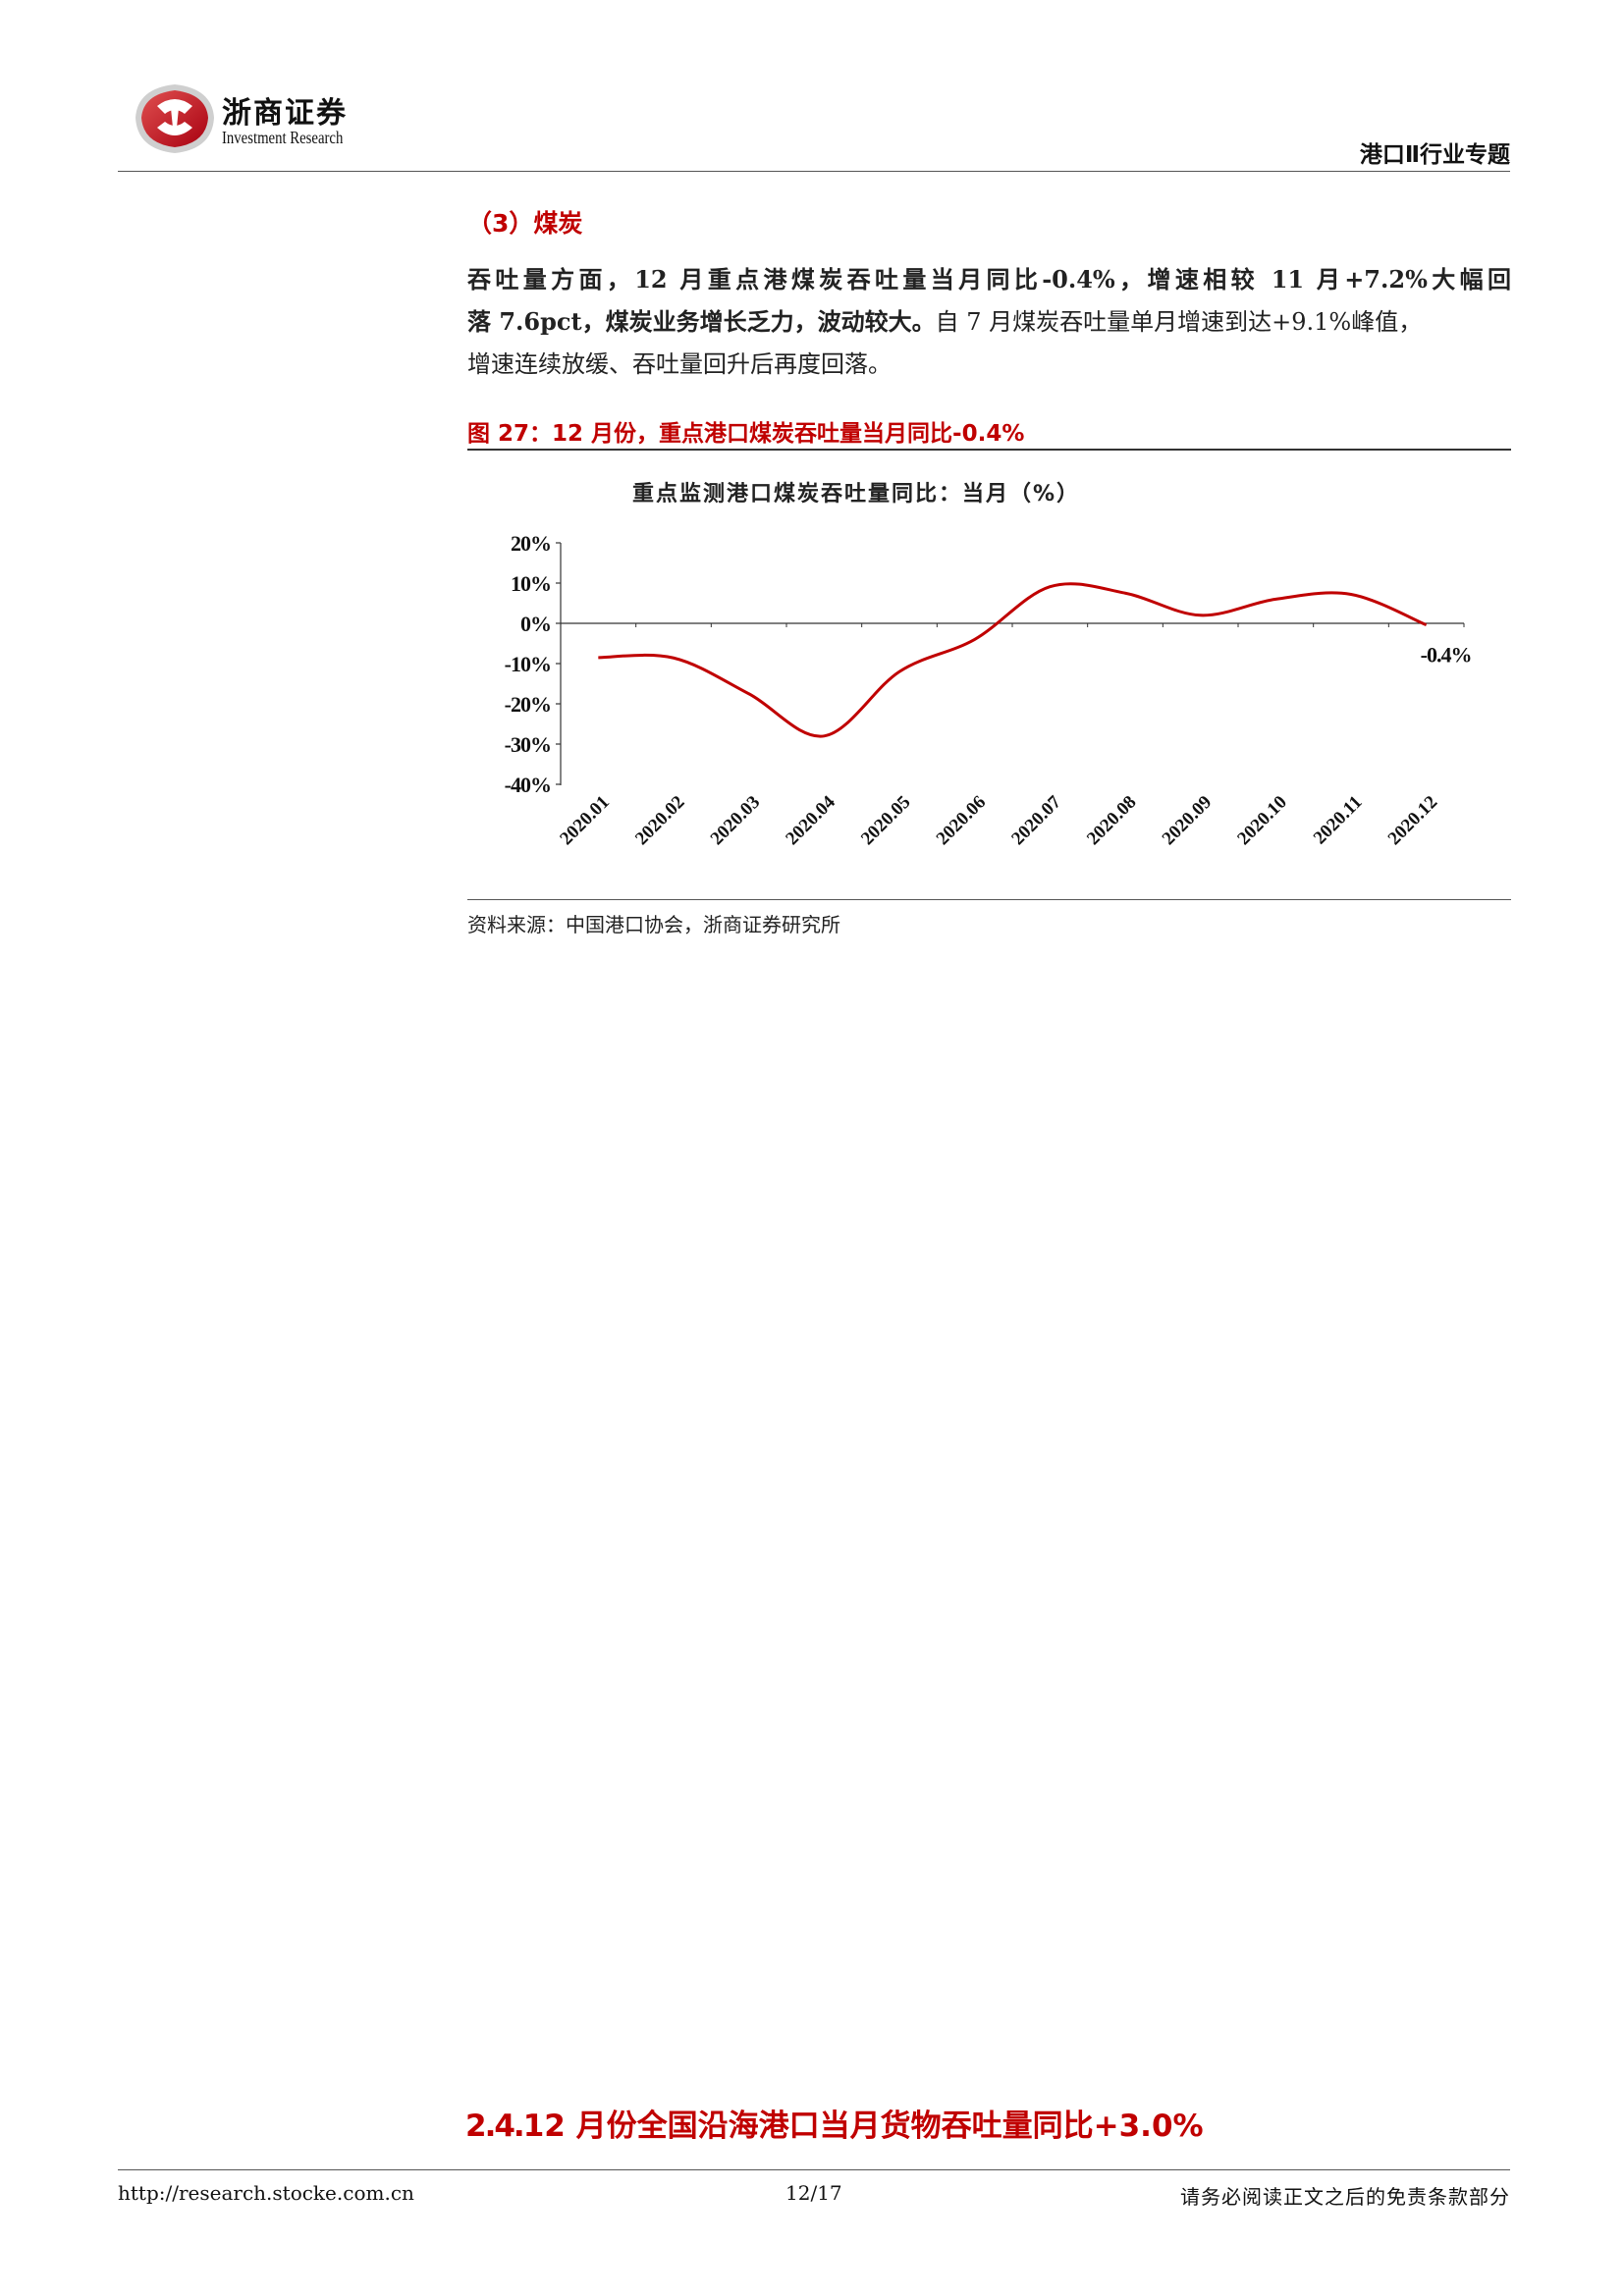  Describe the element at coordinates (1262, 821) in the screenshot. I see `x-tick-label: 2020.10` at that location.